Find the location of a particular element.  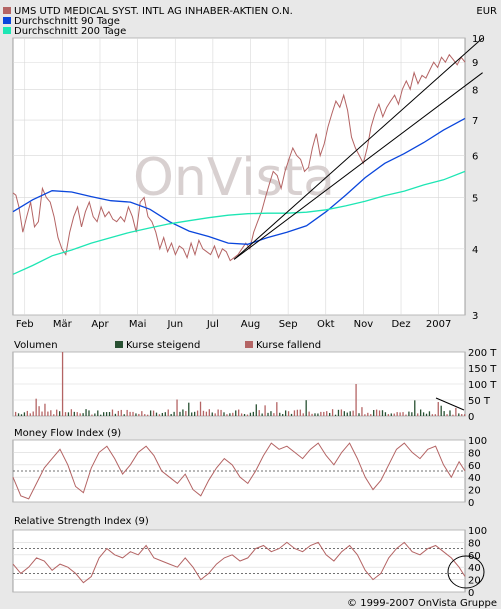

volume-y-tick: 50 T is located at coordinates (479, 401).